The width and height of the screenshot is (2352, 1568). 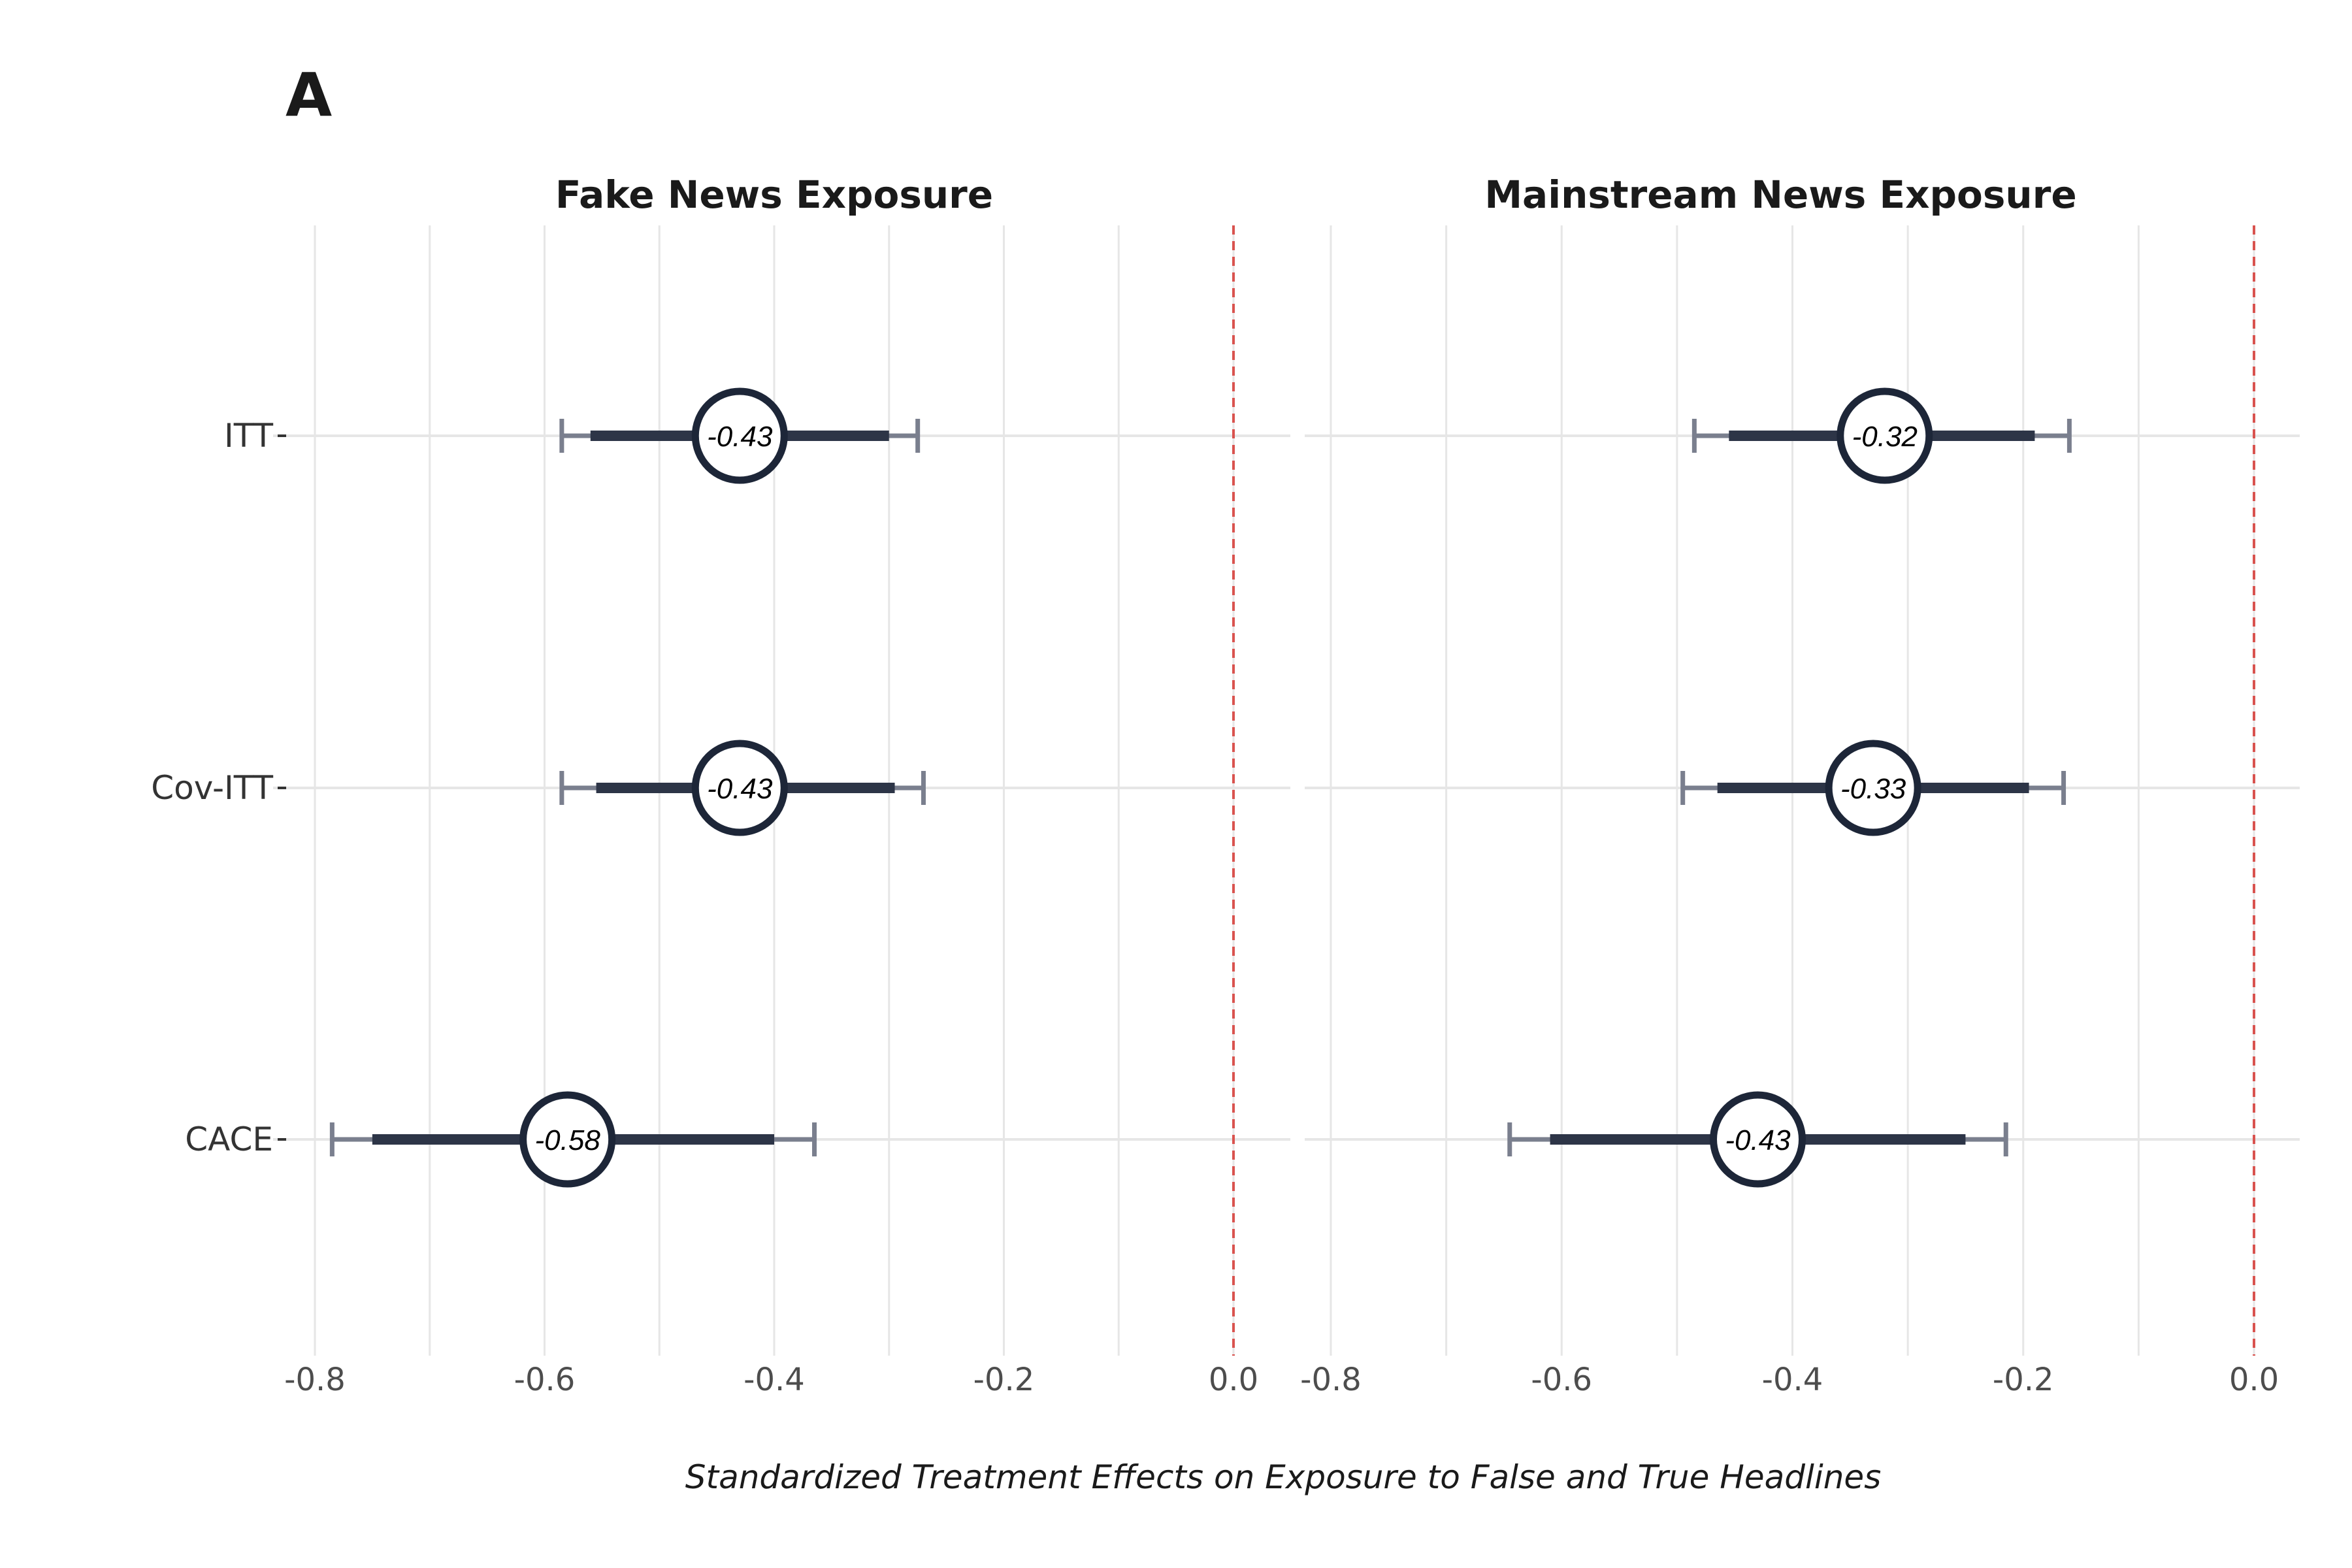 What do you see at coordinates (212, 788) in the screenshot?
I see `y-category-label: Cov-ITT` at bounding box center [212, 788].